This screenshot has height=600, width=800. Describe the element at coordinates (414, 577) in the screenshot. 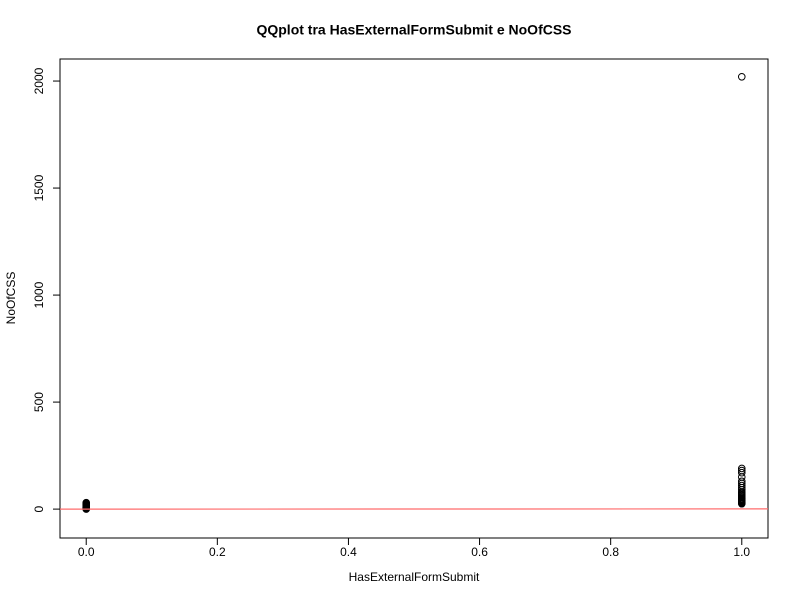

I see `x-axis-label: HasExternalFormSubmit` at that location.